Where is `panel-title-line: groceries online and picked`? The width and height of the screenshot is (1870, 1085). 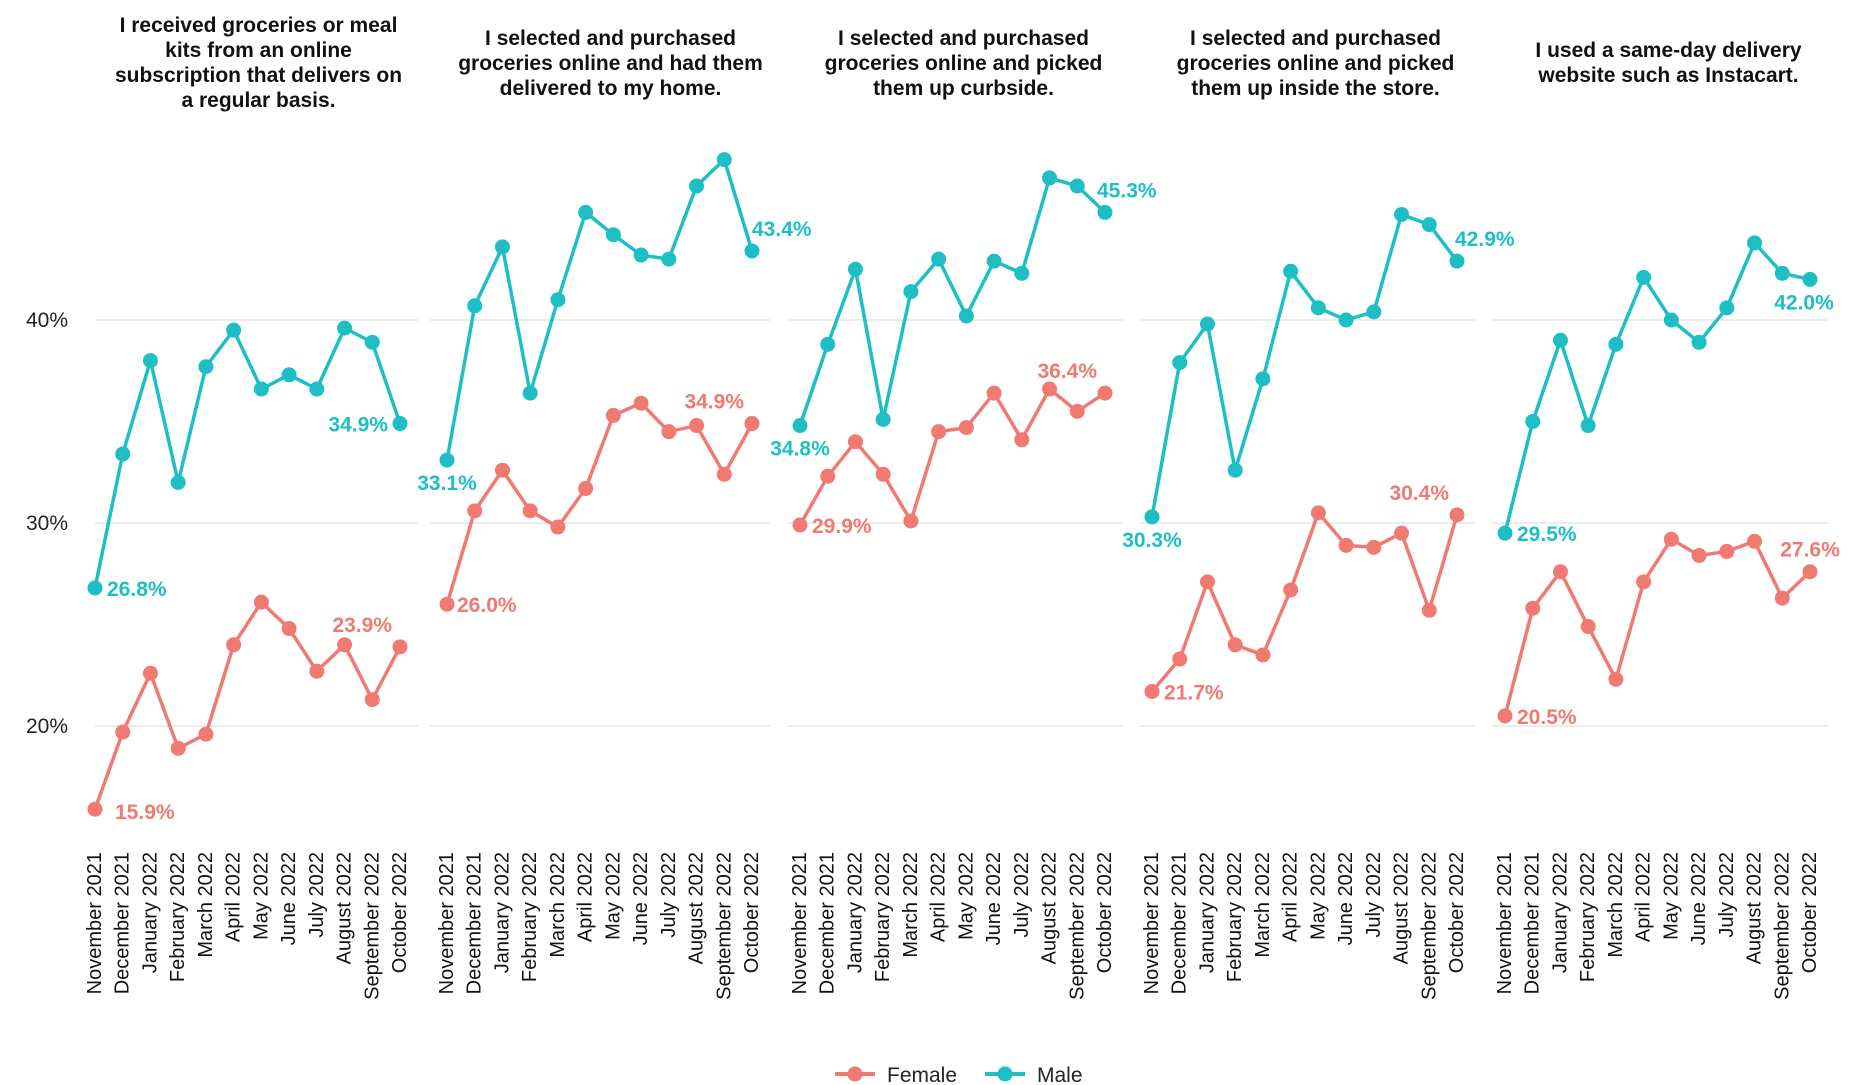 panel-title-line: groceries online and picked is located at coordinates (1316, 63).